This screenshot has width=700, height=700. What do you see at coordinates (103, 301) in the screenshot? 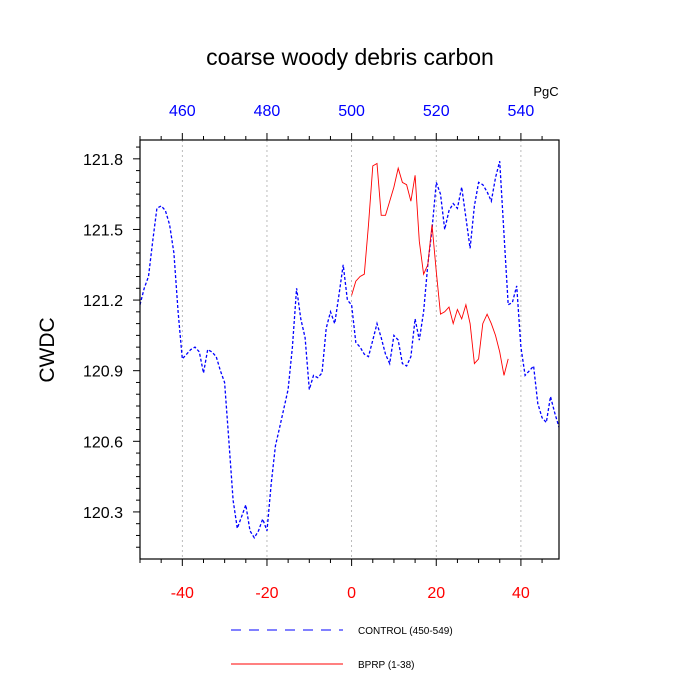
I see `y-tick-label: 121.2` at bounding box center [103, 301].